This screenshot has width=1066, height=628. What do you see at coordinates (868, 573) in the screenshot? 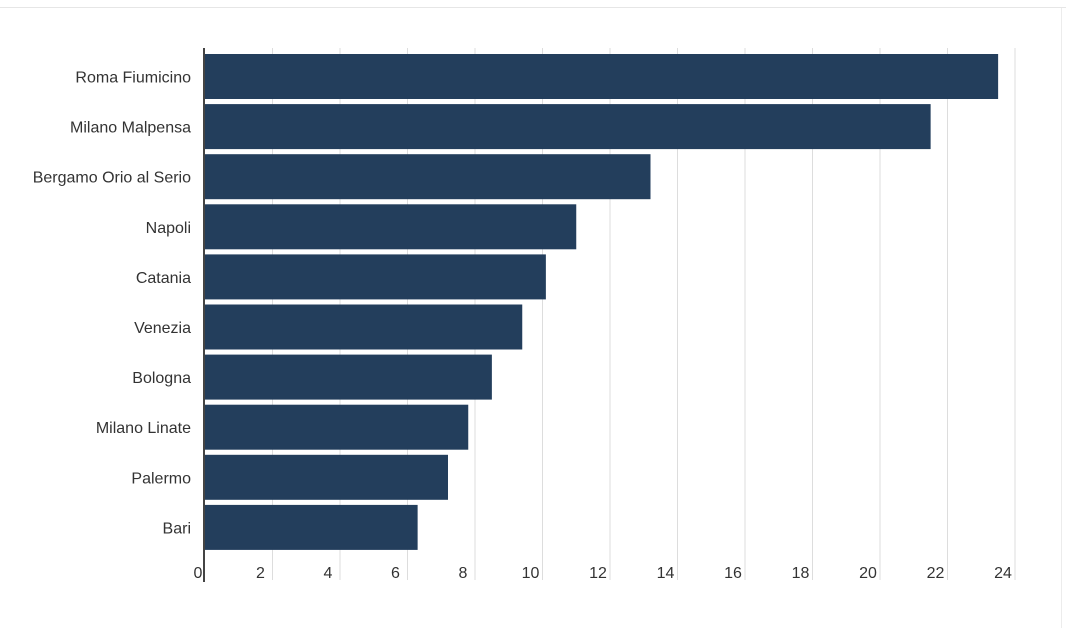
I see `x-tick-label: 20` at bounding box center [868, 573].